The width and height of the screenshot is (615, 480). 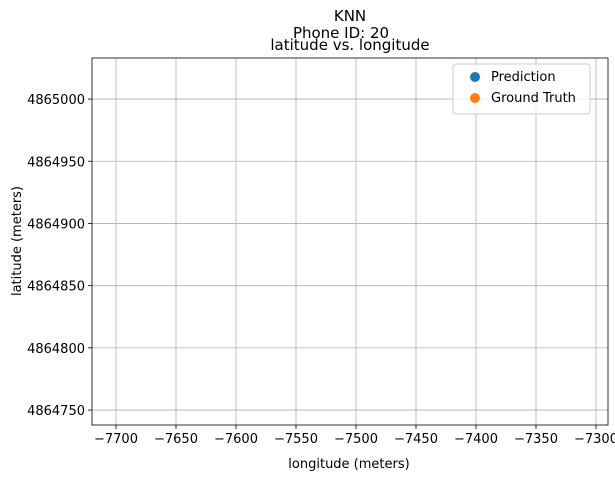 What do you see at coordinates (341, 33) in the screenshot?
I see `figure-suptitle-line2: Phone ID: 20` at bounding box center [341, 33].